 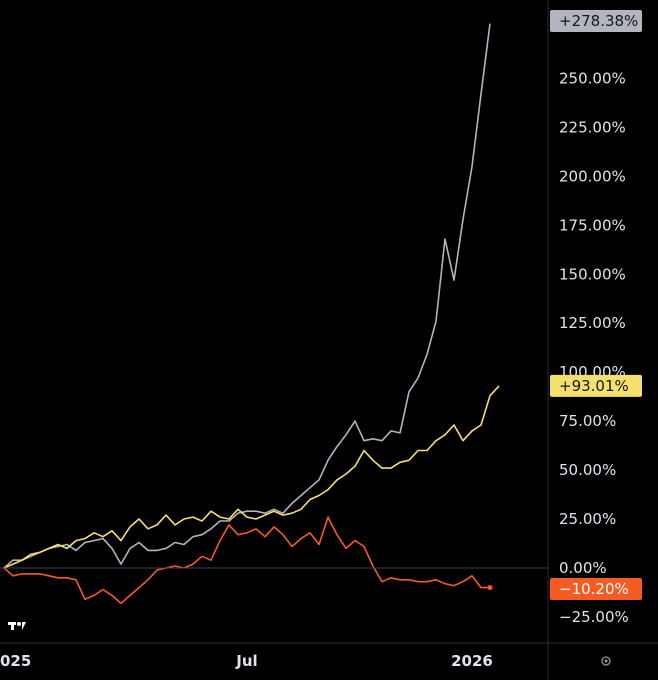 What do you see at coordinates (583, 568) in the screenshot?
I see `y-tick-label: 0.00%` at bounding box center [583, 568].